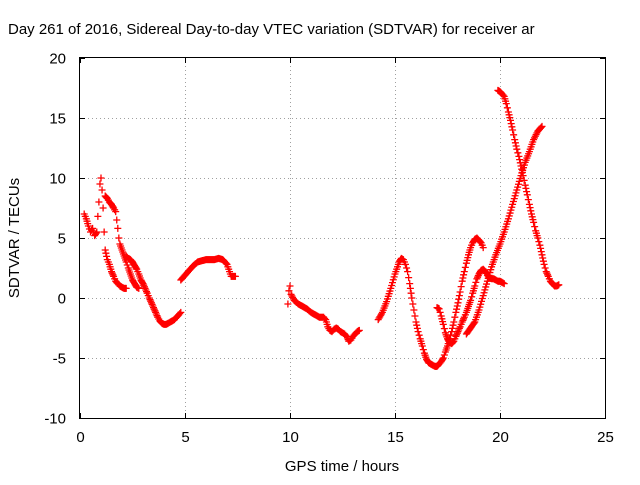 The width and height of the screenshot is (640, 485). Describe the element at coordinates (55, 419) in the screenshot. I see `y-tick-label: -10` at that location.